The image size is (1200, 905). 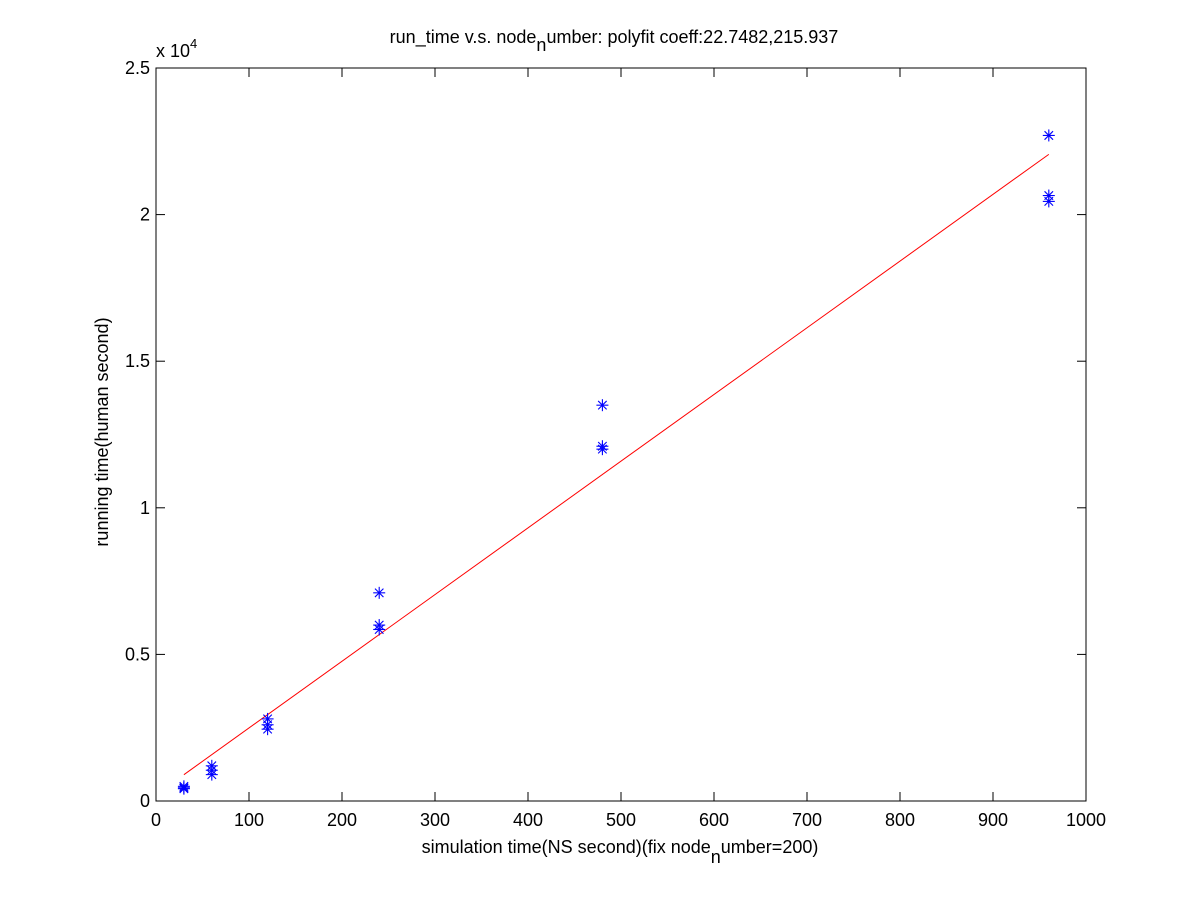 What do you see at coordinates (193, 43) in the screenshot?
I see `y-axis-exponent-power: 4` at bounding box center [193, 43].